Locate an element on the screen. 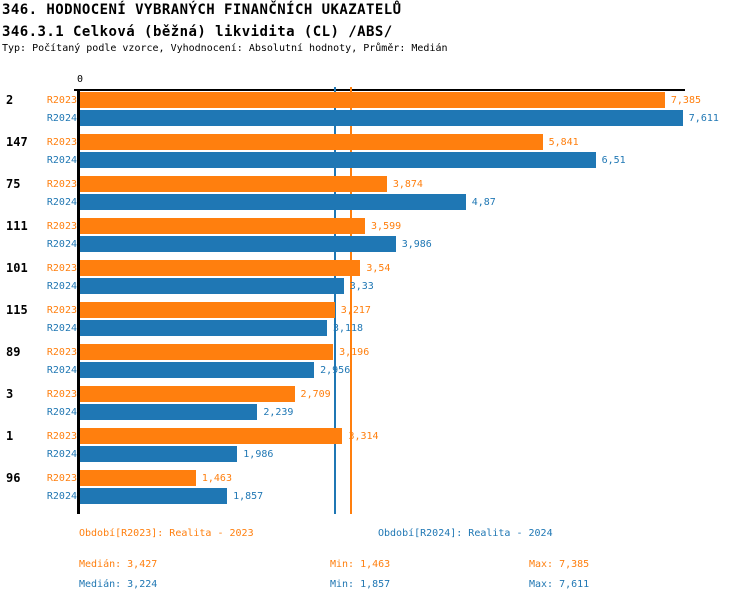  category-label: 2 is located at coordinates (10, 100).